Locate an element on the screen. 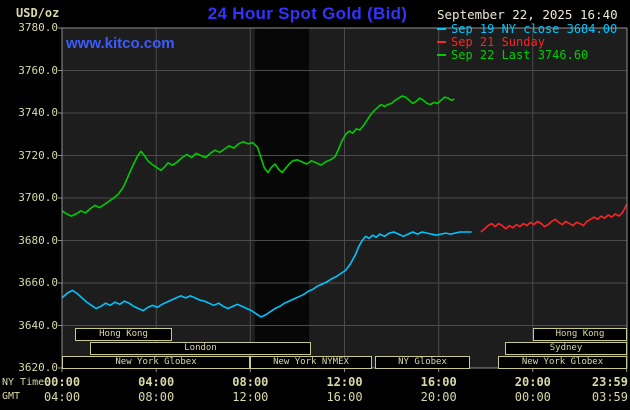  y-axis-tick-label: 3660.0 is located at coordinates (38, 282).